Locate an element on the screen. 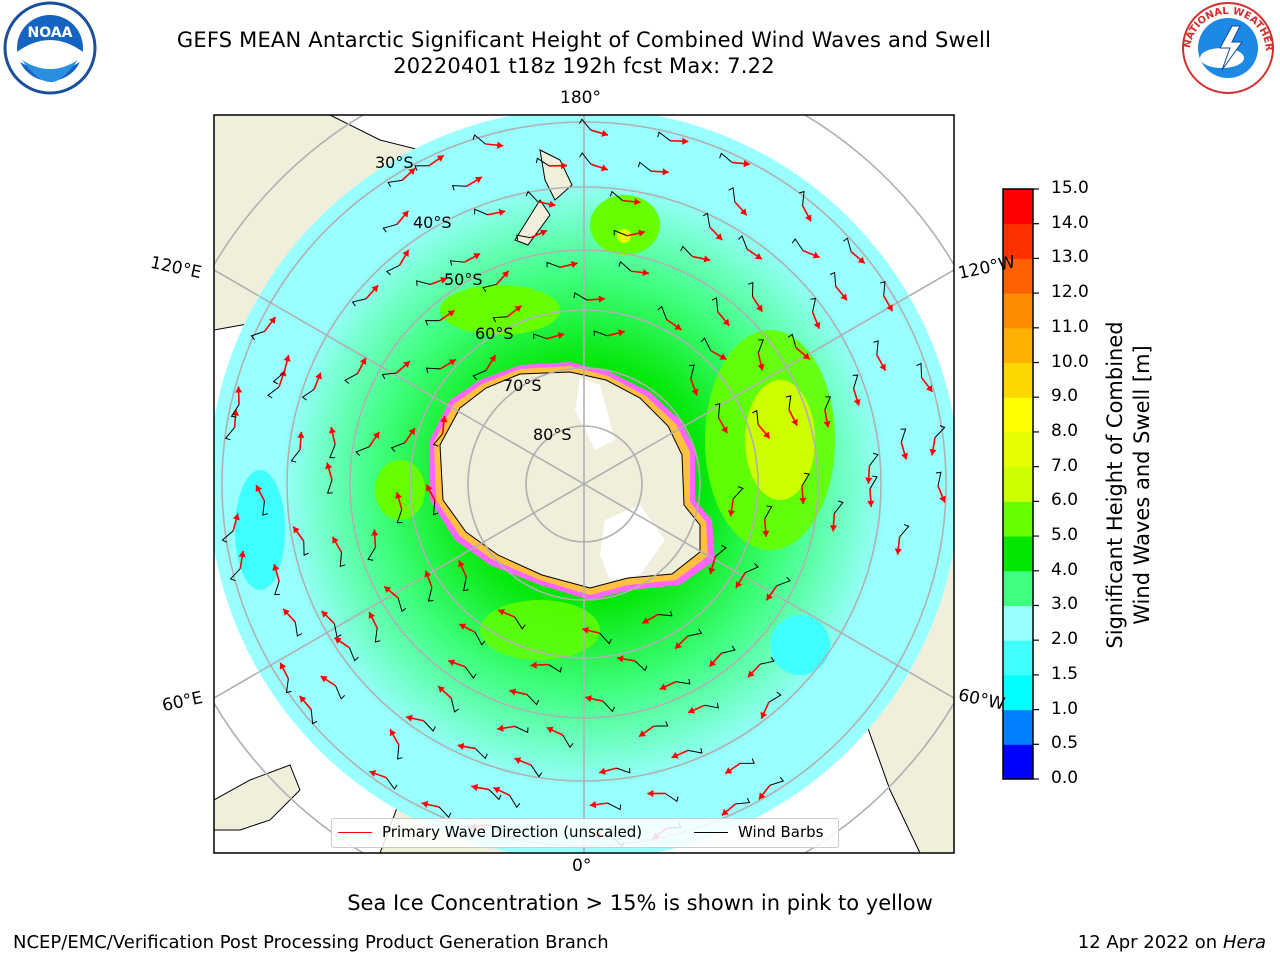 The image size is (1280, 960). legend-swatch-wave is located at coordinates (355, 832).